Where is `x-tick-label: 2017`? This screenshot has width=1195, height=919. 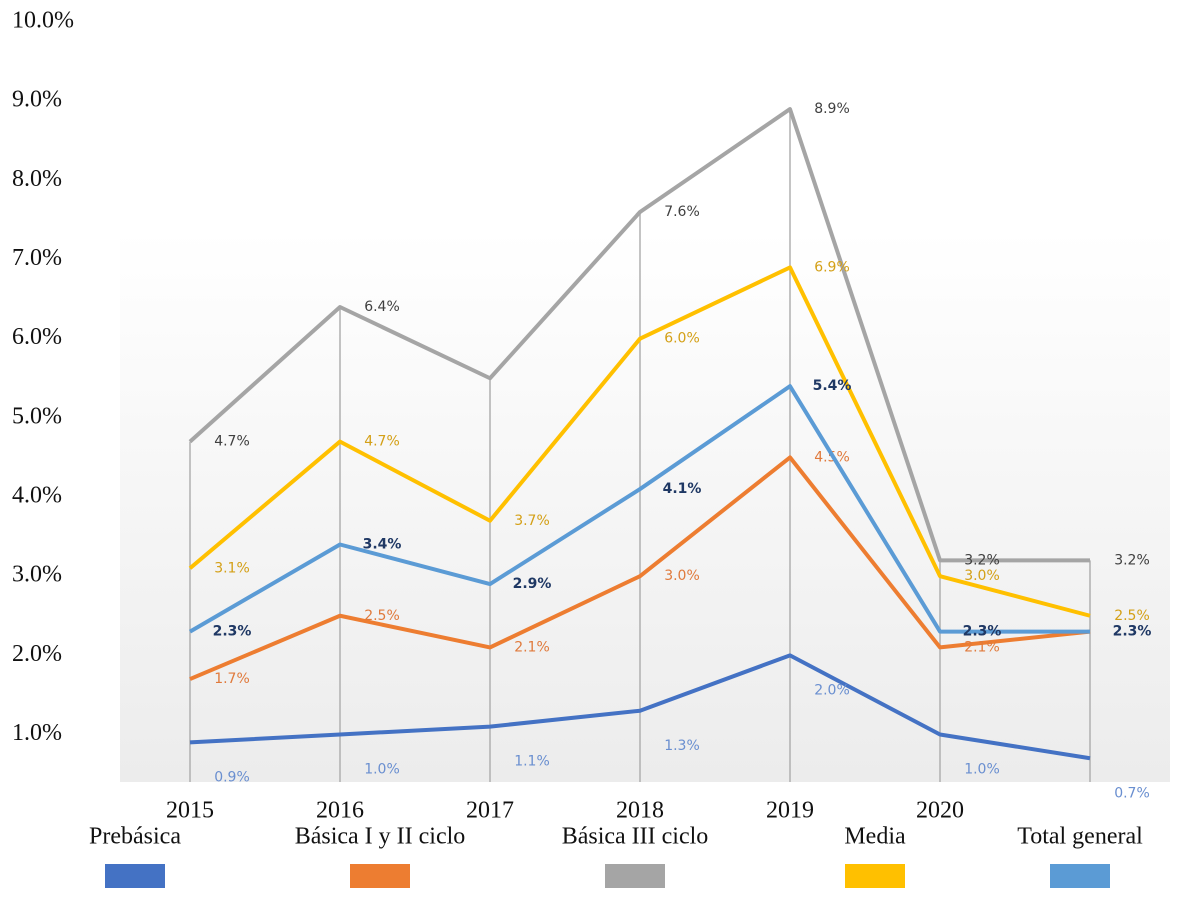
x-tick-label: 2017 is located at coordinates (490, 811).